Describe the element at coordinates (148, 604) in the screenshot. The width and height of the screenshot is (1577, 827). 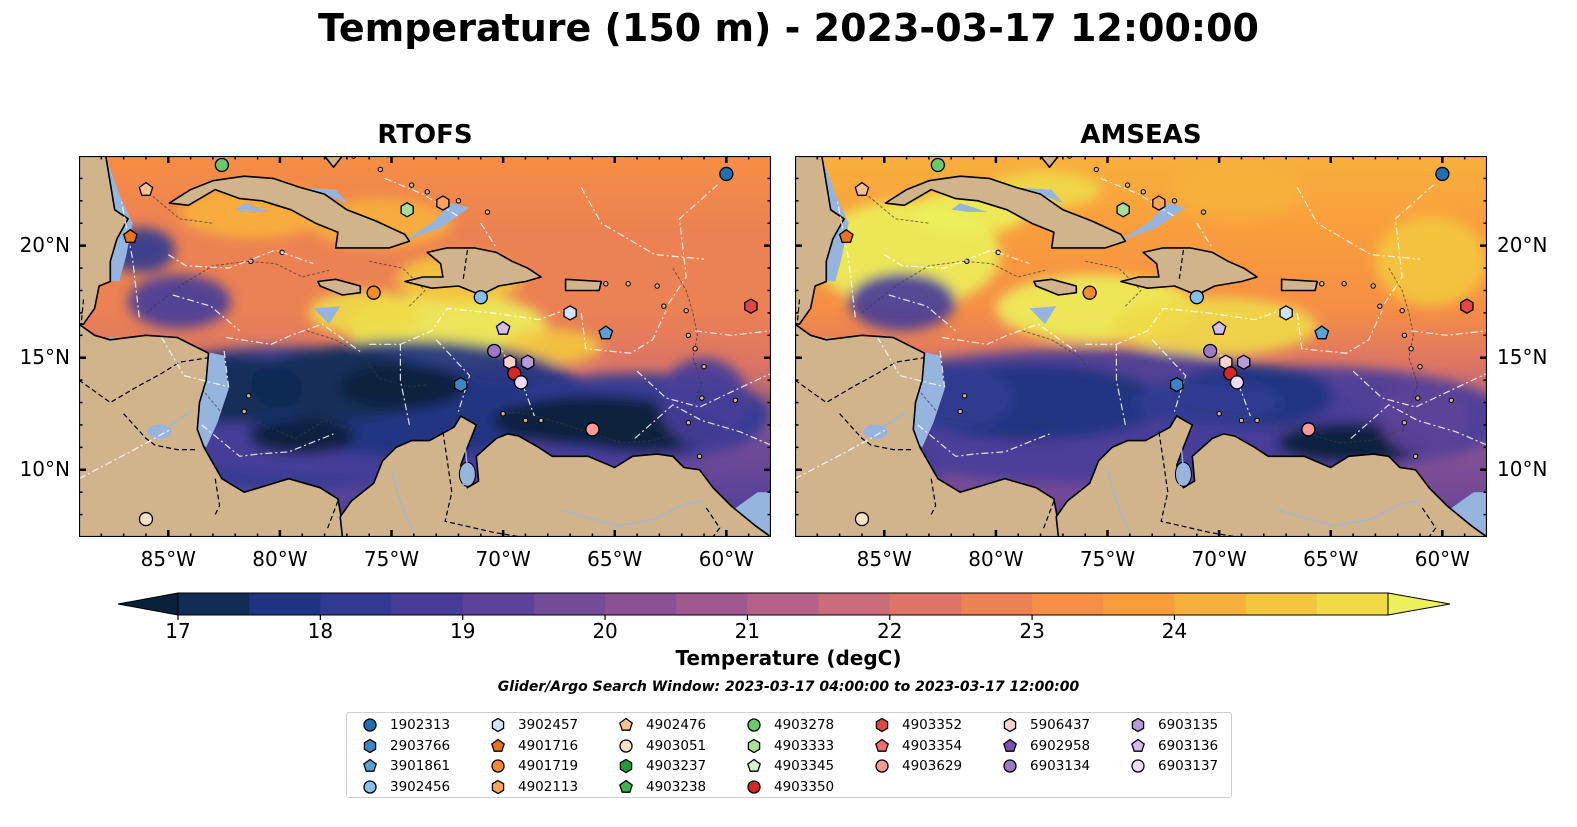
I see `colorbar-extend-min` at that location.